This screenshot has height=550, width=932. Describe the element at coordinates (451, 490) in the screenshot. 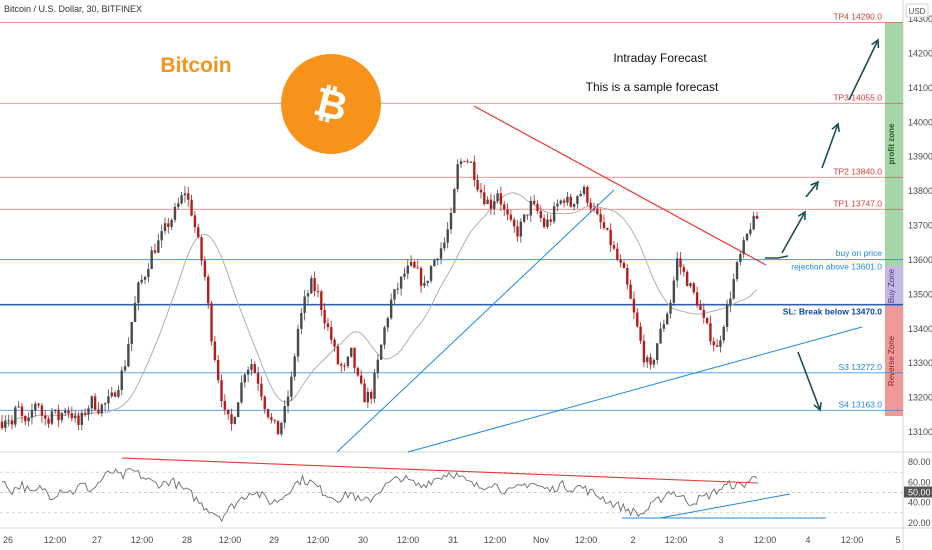

I see `rsi-pane` at that location.